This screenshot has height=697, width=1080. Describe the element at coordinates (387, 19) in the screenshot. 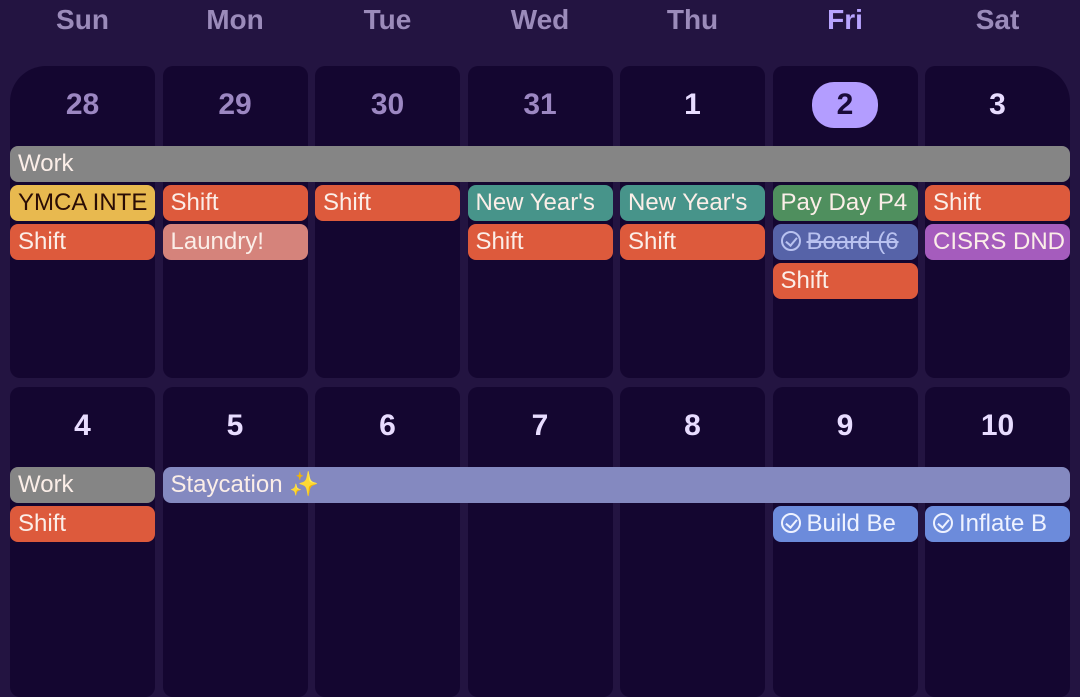

I see `weekday-header: Tue` at that location.